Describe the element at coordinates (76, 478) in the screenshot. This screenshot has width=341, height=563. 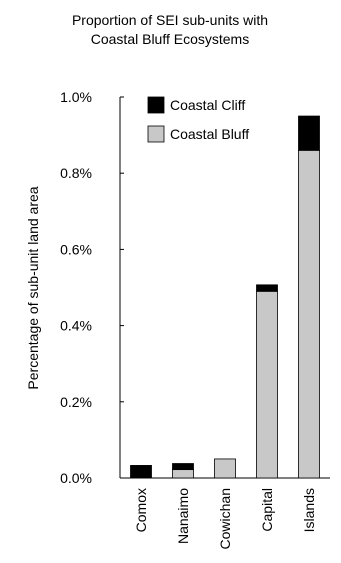
I see `y-tick-label: 0.0%` at that location.